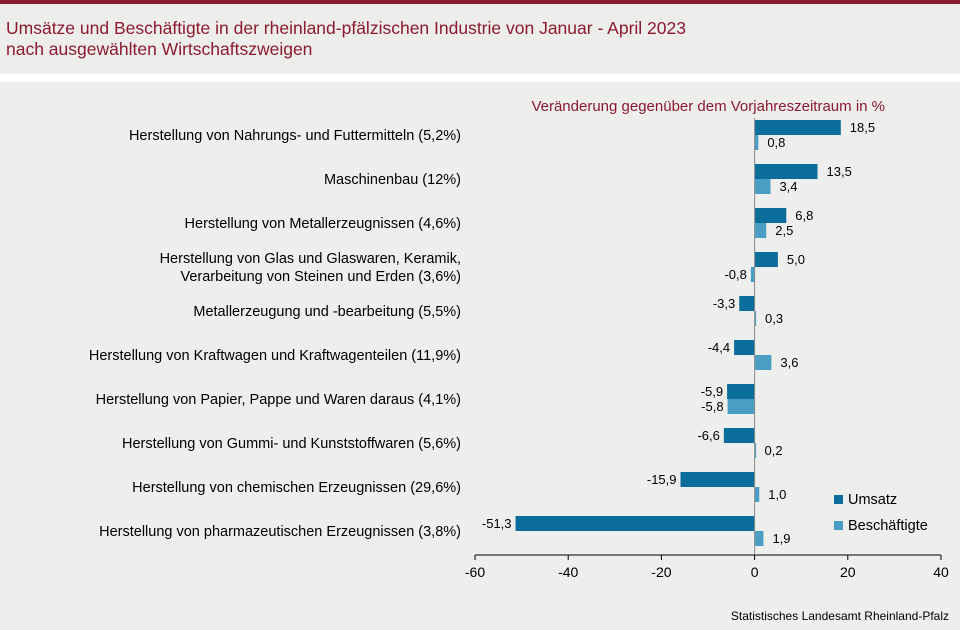 This screenshot has height=630, width=960. What do you see at coordinates (784, 230) in the screenshot?
I see `data-label: 2,5` at bounding box center [784, 230].